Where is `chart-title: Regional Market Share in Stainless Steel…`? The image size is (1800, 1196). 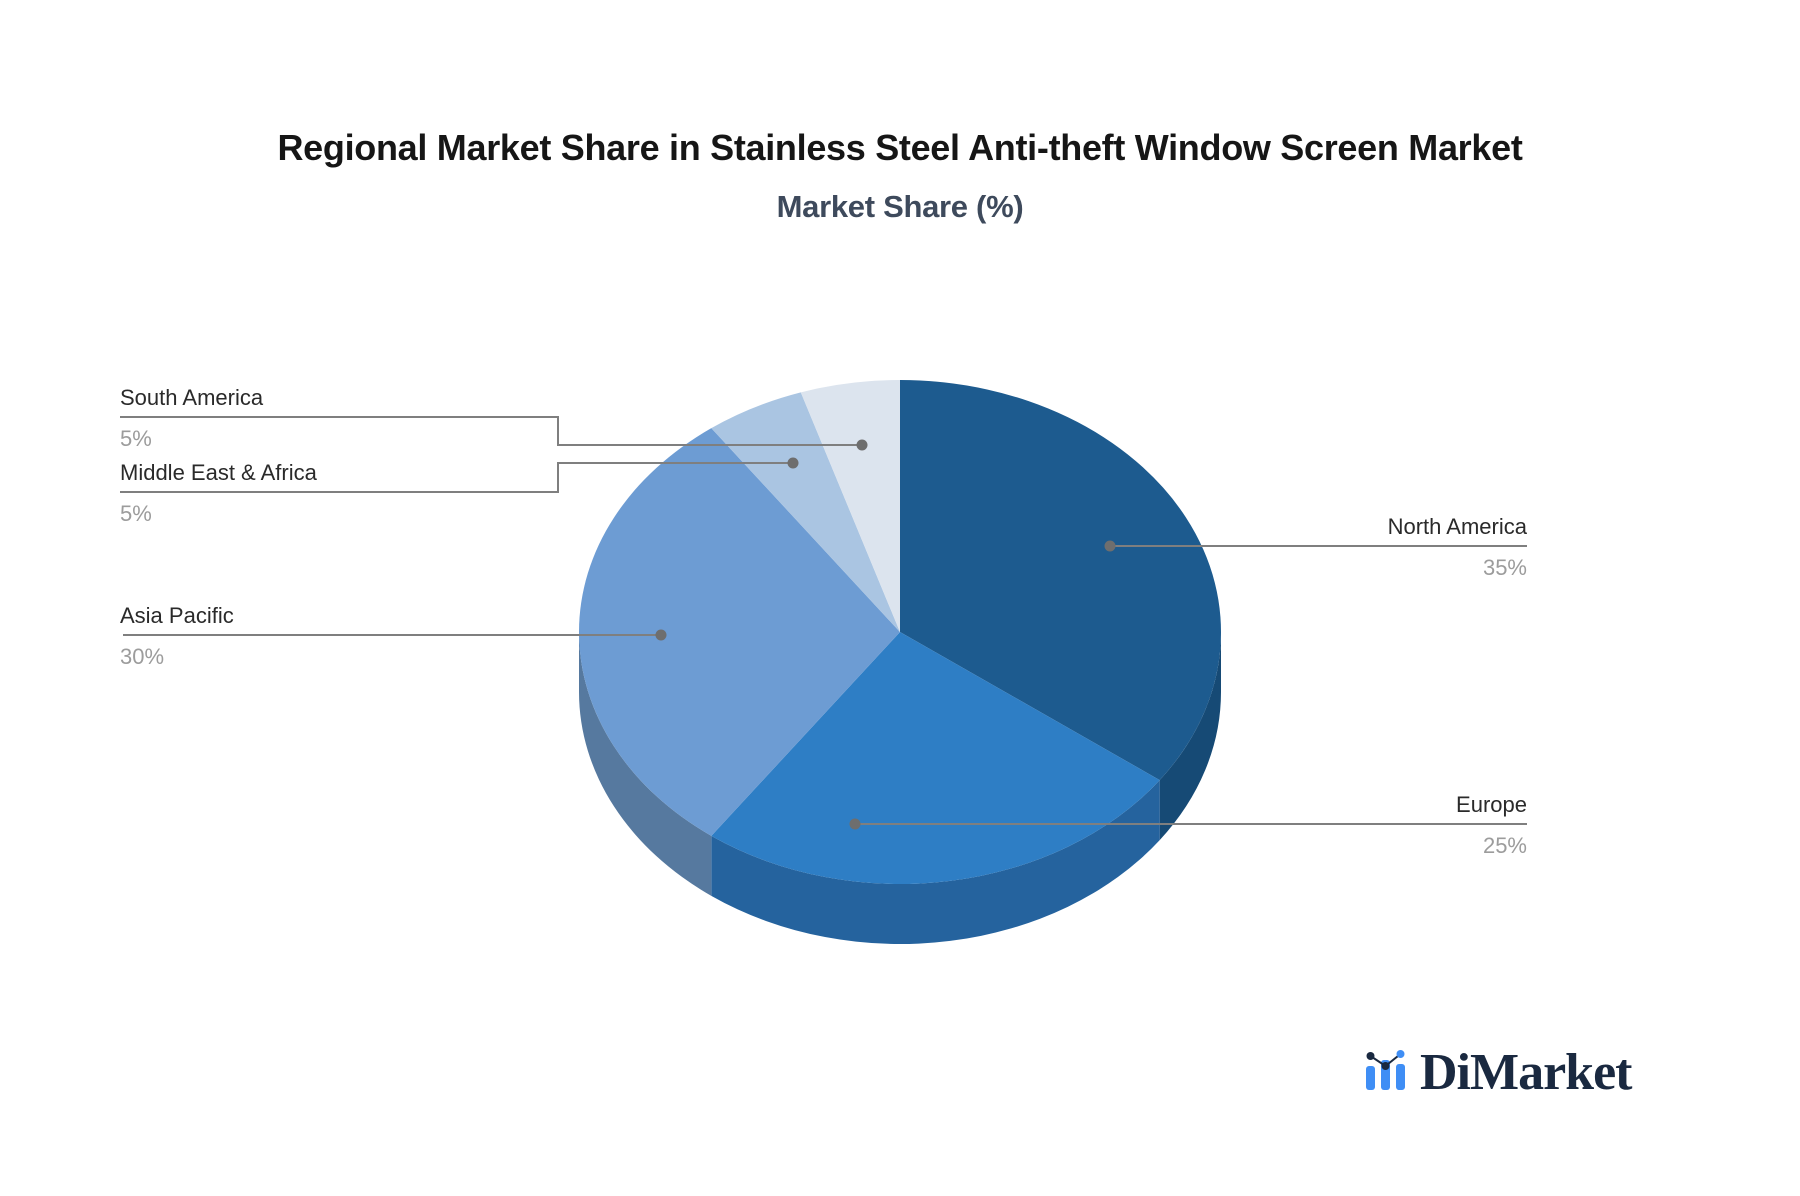
chart-title: Regional Market Share in Stainless Steel… is located at coordinates (900, 147).